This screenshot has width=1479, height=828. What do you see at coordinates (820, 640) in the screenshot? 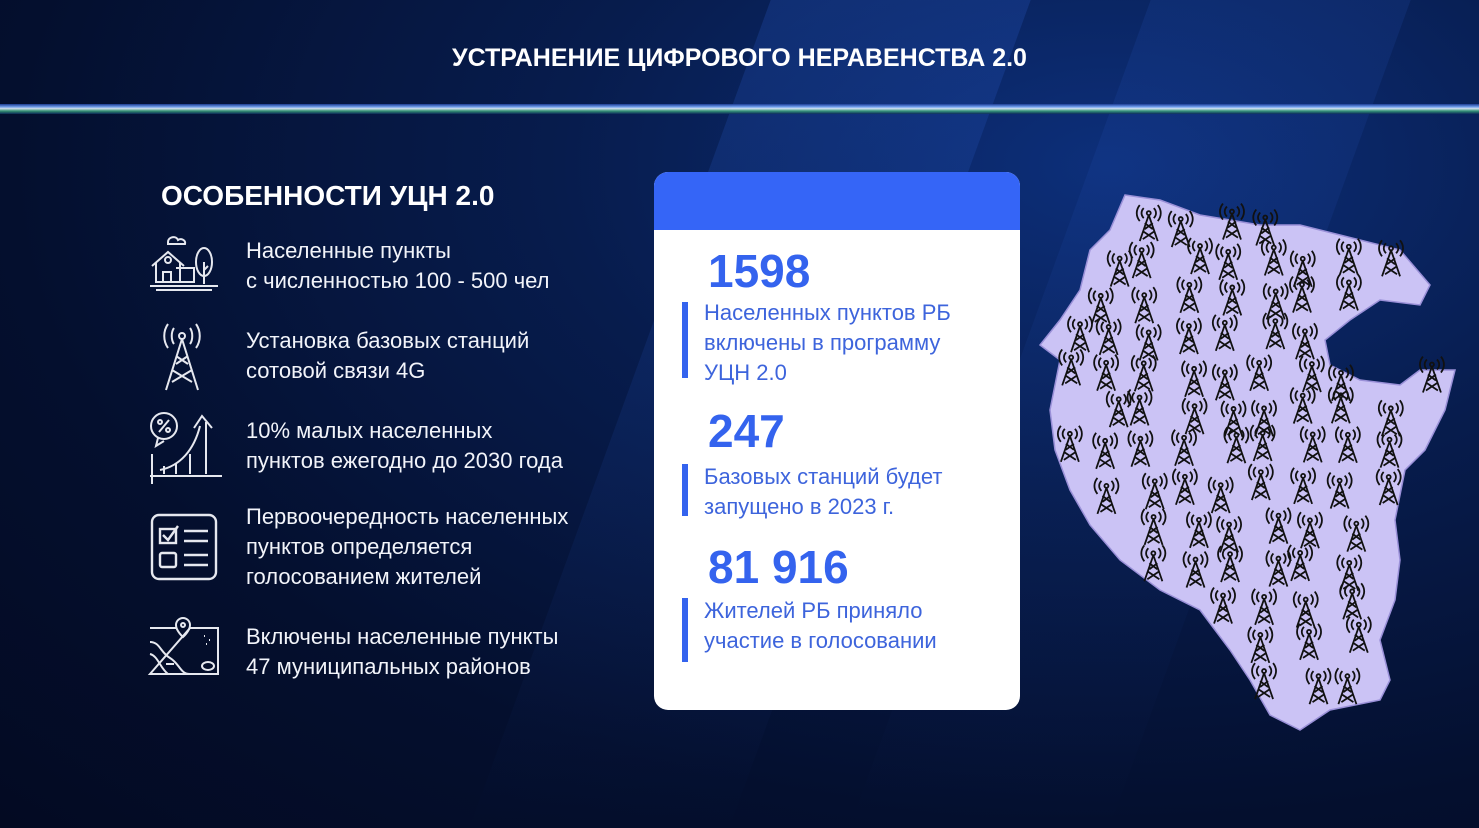
I see `stat-text: участие в голосовании` at bounding box center [820, 640].